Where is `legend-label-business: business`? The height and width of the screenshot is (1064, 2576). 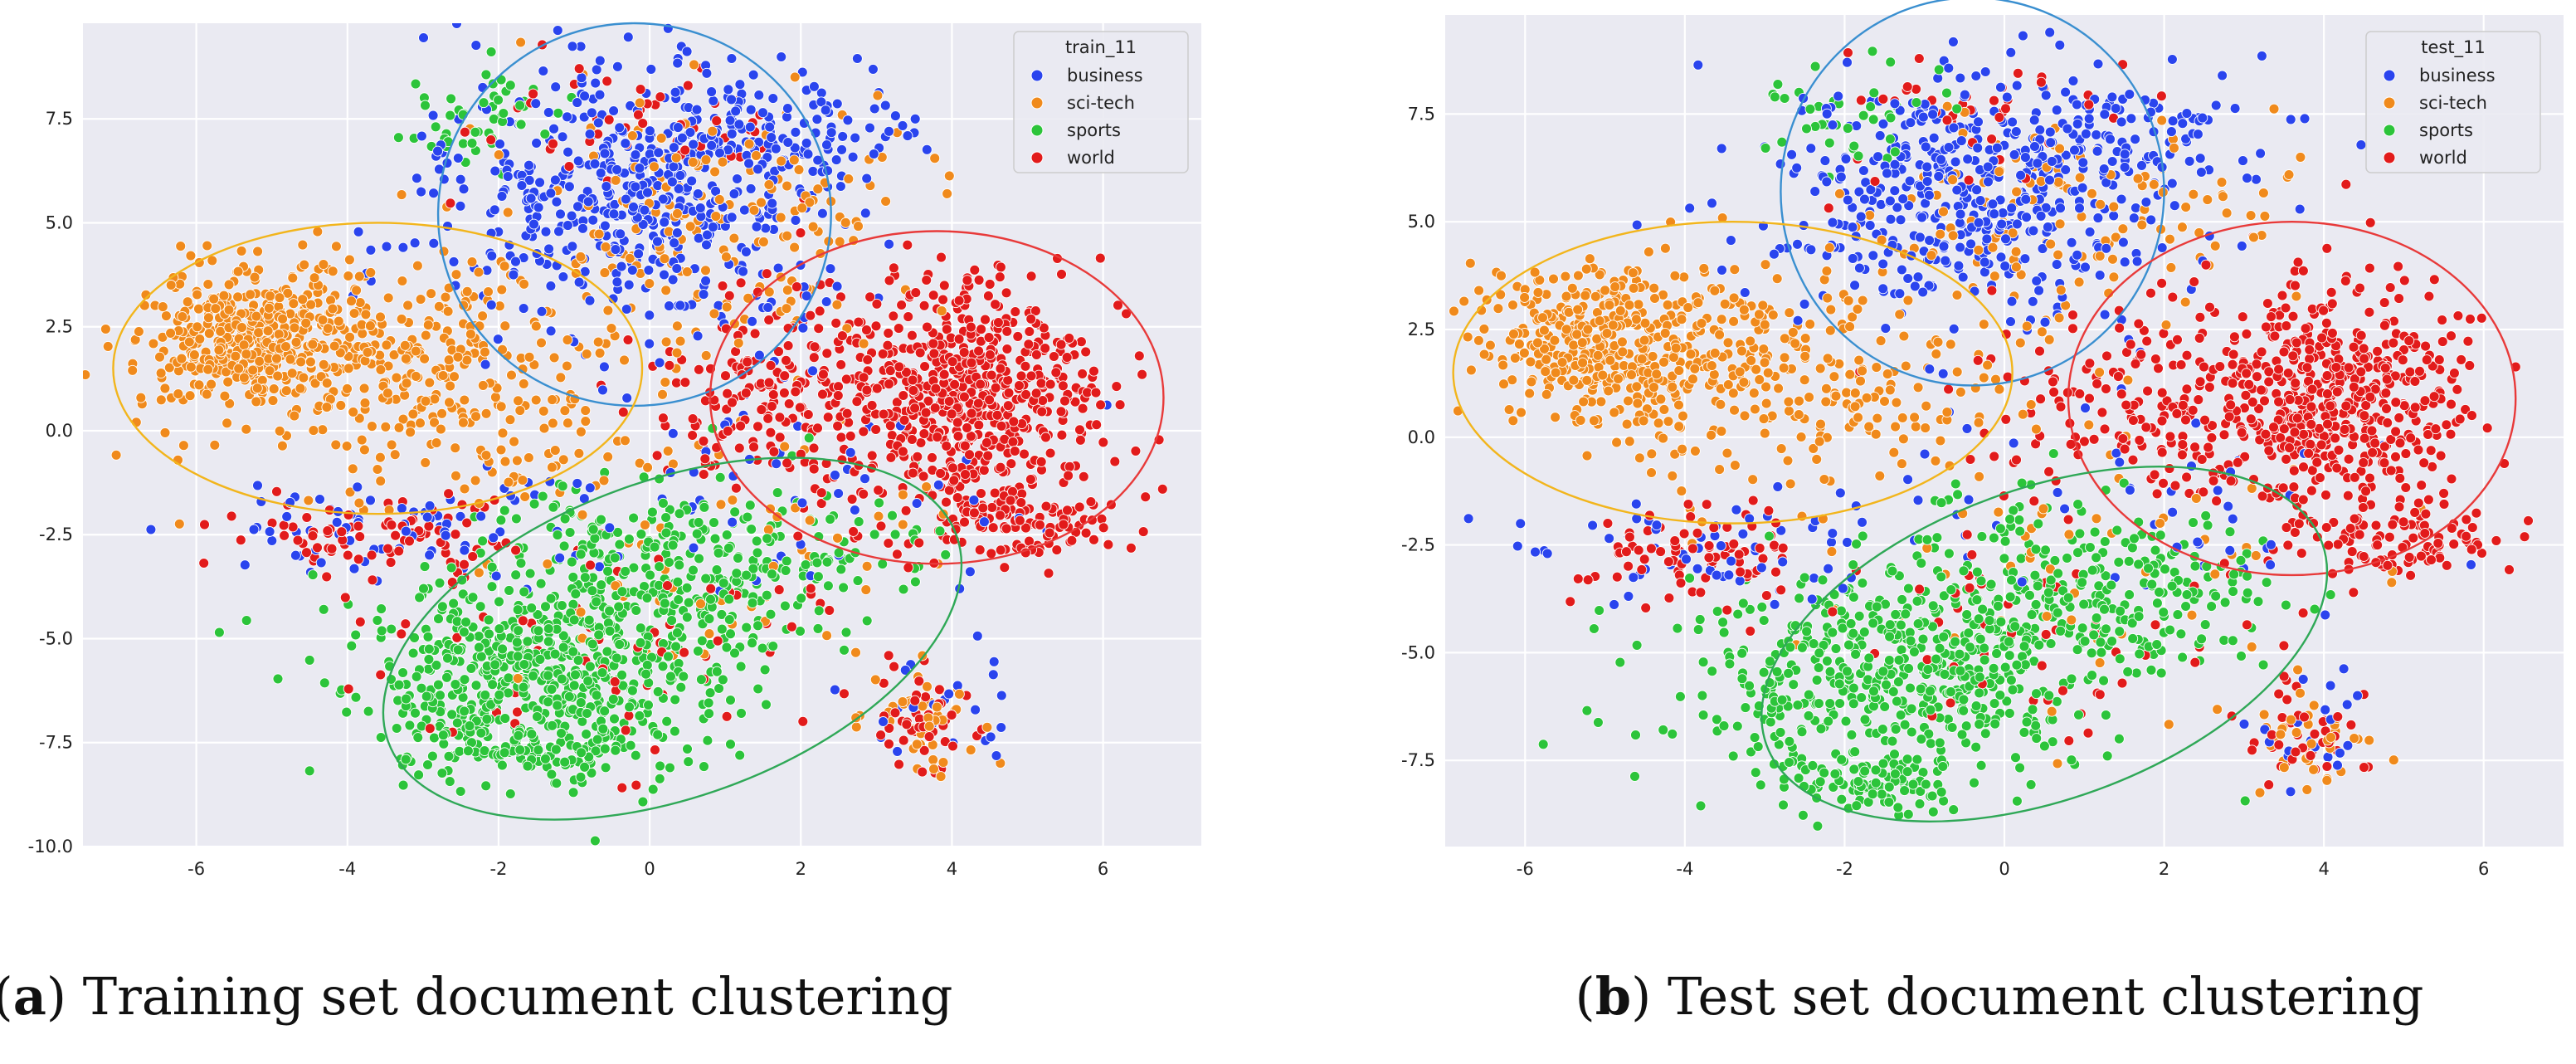
legend-label-business: business is located at coordinates (1105, 75).